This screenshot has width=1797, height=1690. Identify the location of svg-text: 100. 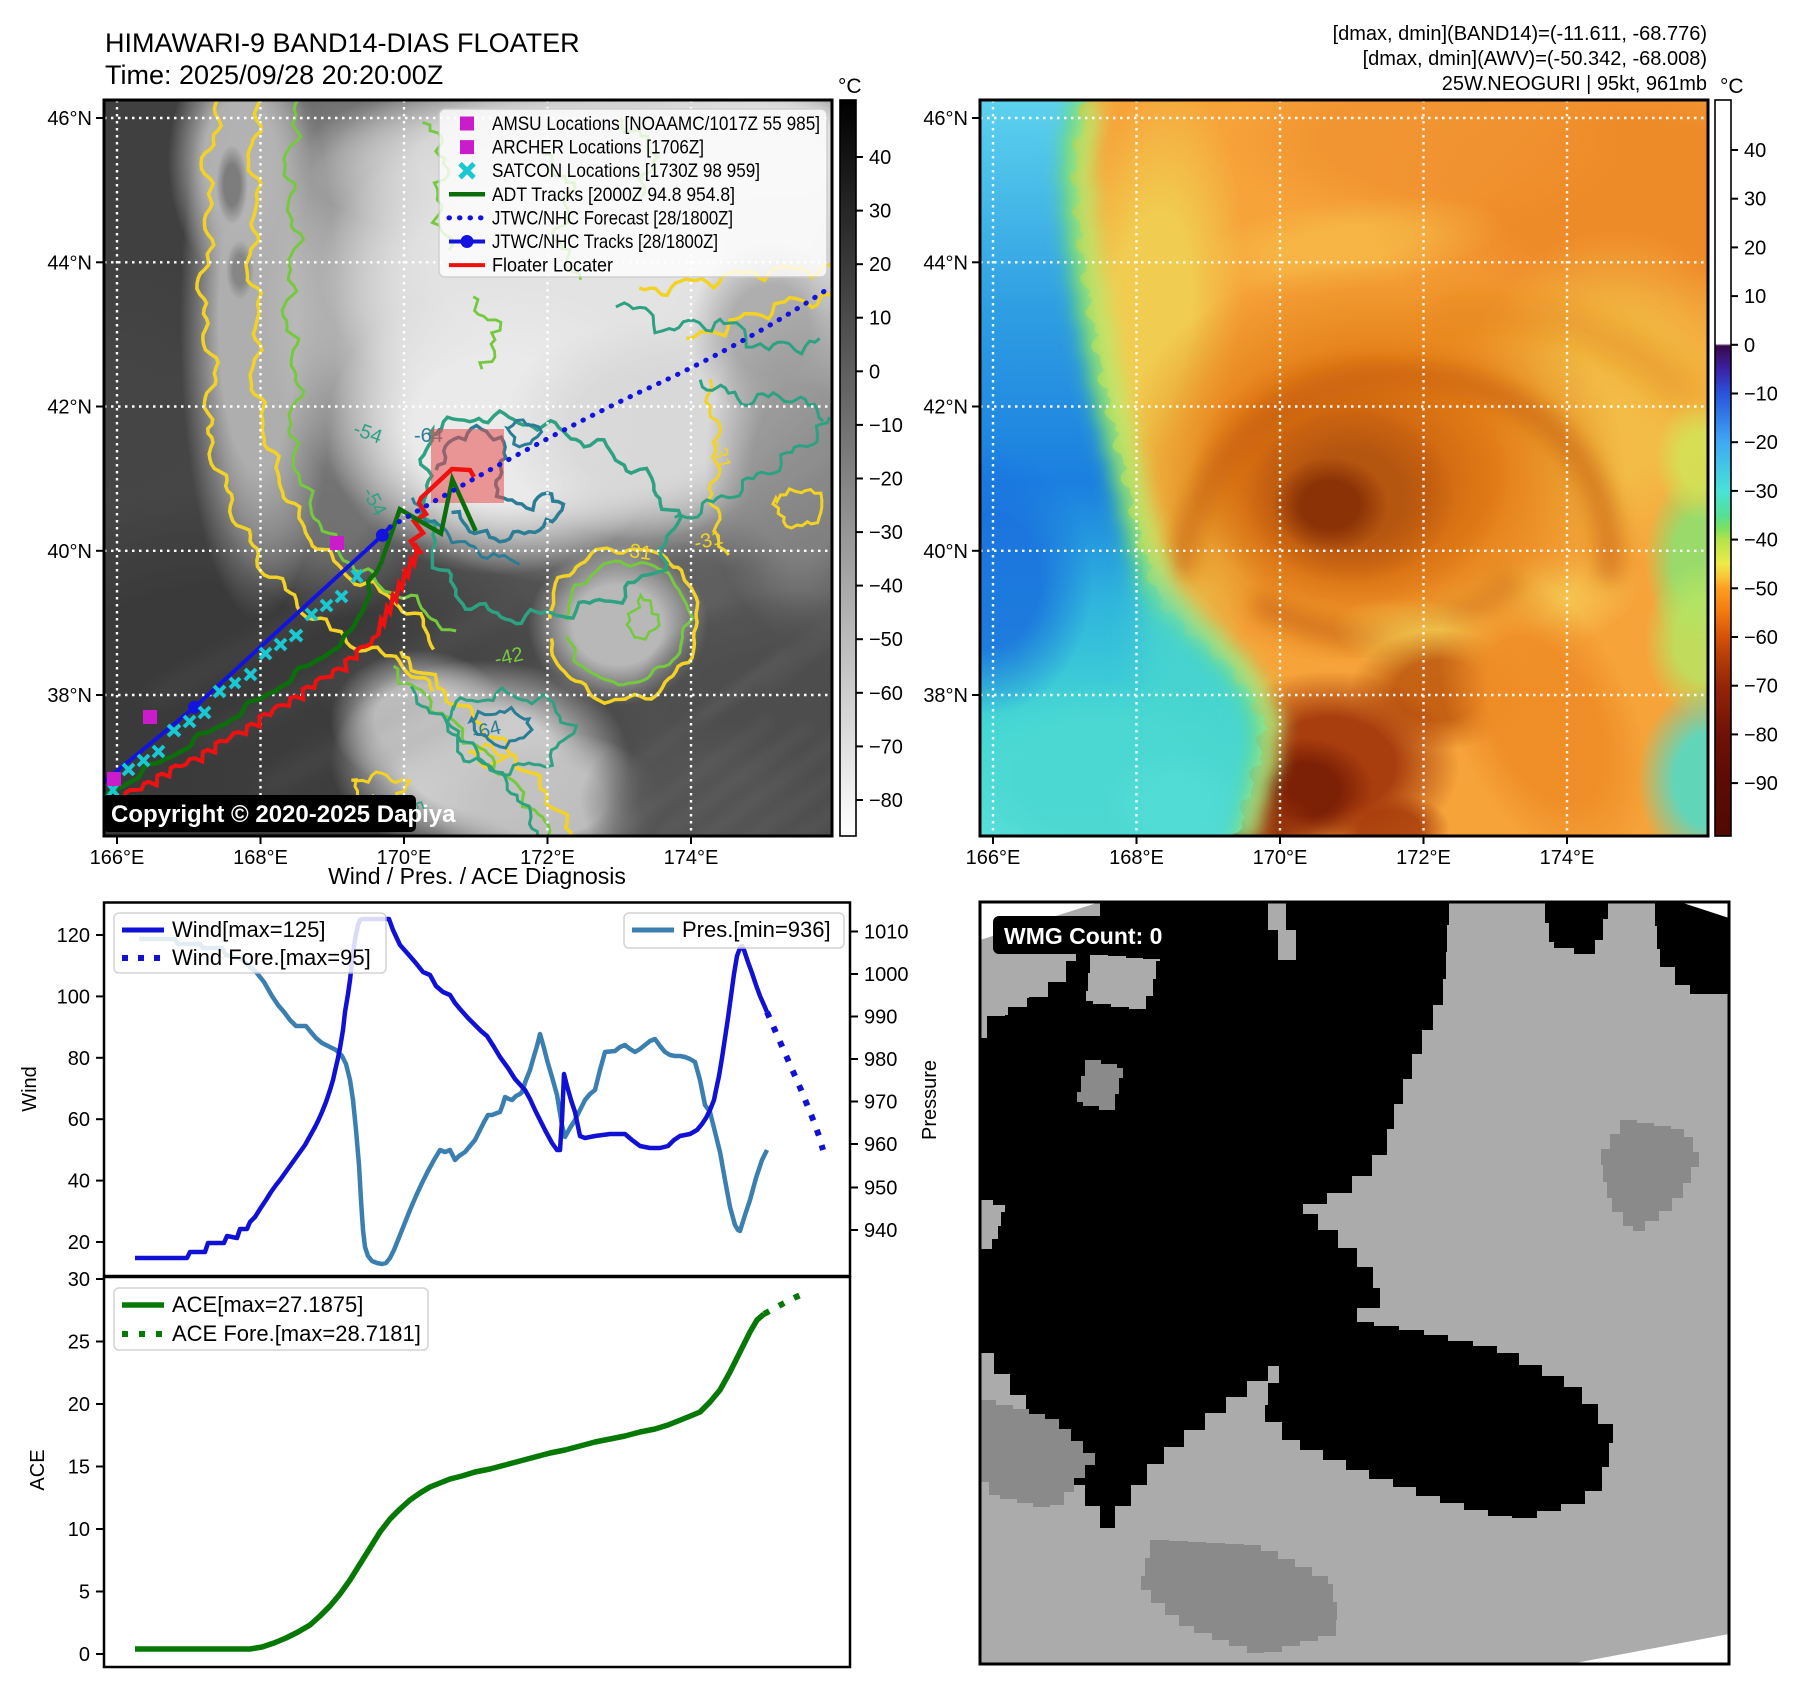
(73, 997).